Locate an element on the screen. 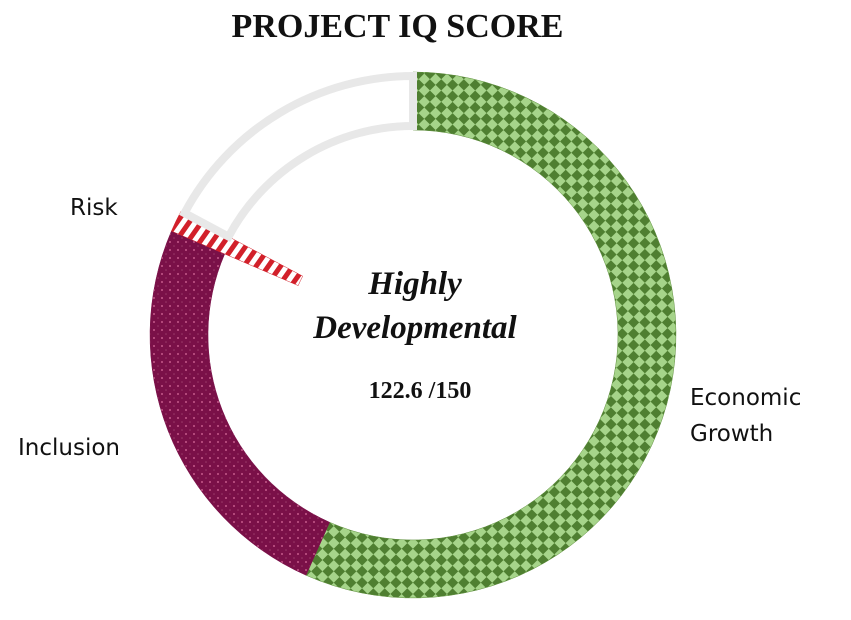 The image size is (851, 620). segment-label: Economic Growth is located at coordinates (746, 416).